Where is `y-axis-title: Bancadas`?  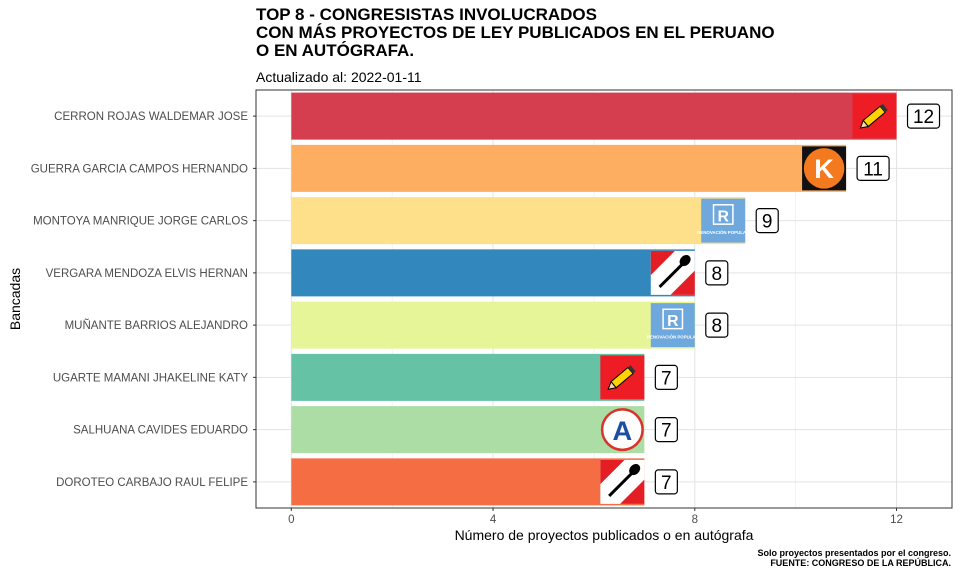
y-axis-title: Bancadas is located at coordinates (15, 299).